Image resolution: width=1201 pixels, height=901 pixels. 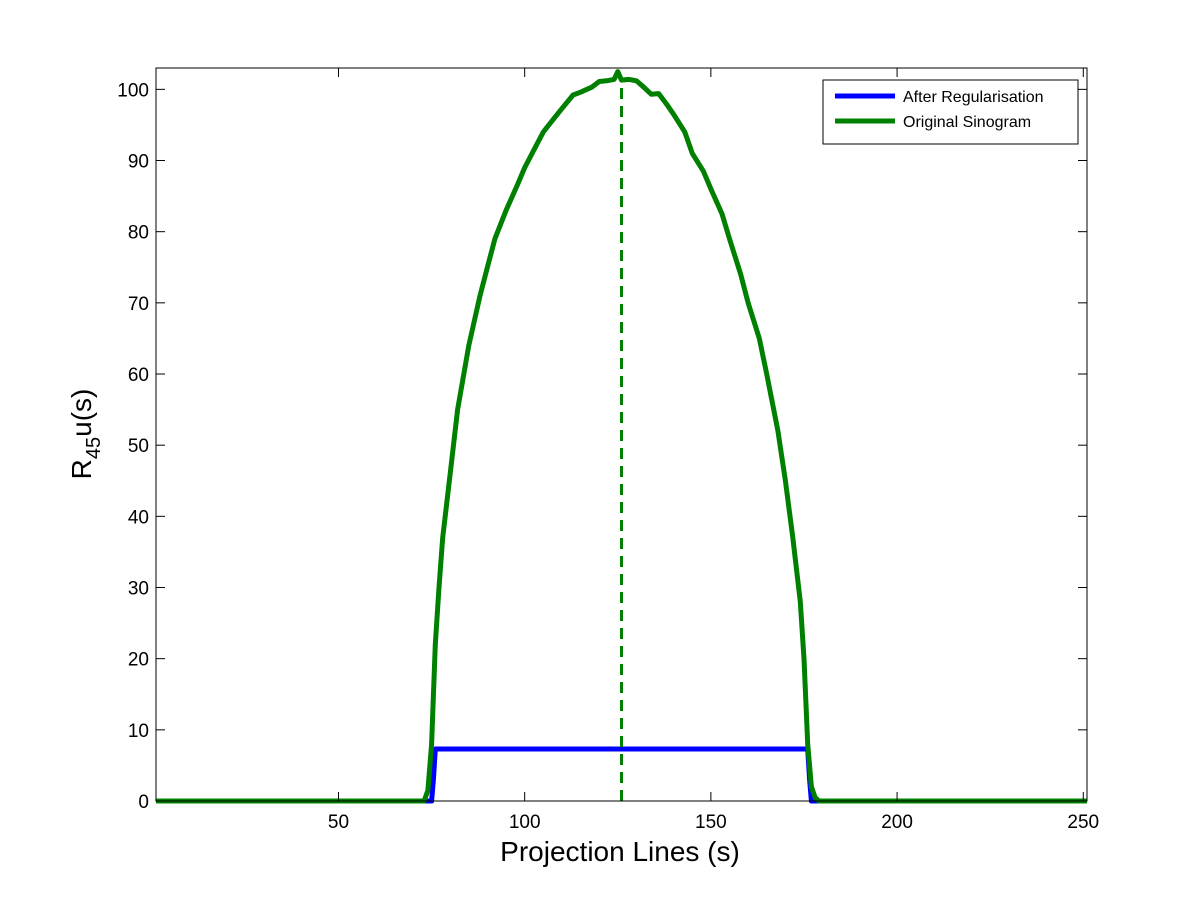 What do you see at coordinates (138, 304) in the screenshot?
I see `y-tick-label: 70` at bounding box center [138, 304].